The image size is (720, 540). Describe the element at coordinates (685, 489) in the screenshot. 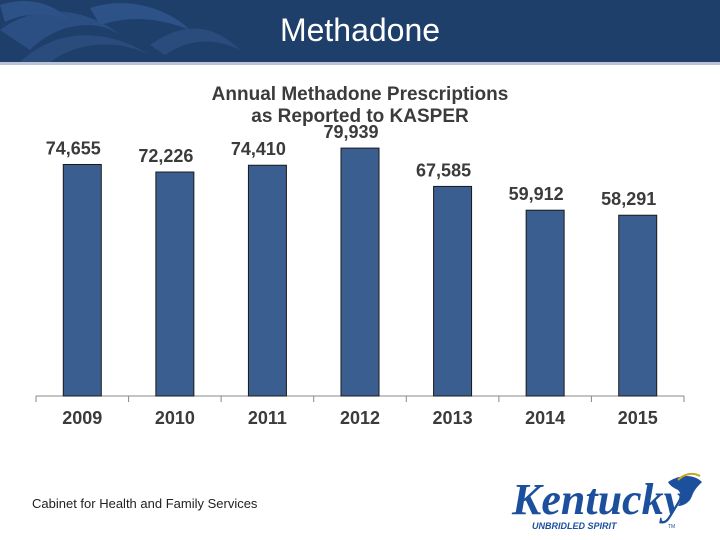

I see `horse-icon` at that location.